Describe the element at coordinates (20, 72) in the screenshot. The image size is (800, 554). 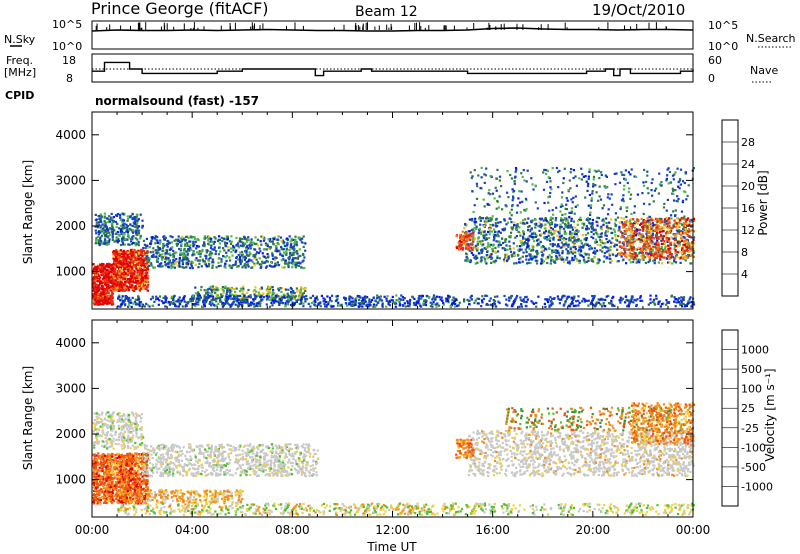
I see `freq-left-label-2: [MHz]` at that location.